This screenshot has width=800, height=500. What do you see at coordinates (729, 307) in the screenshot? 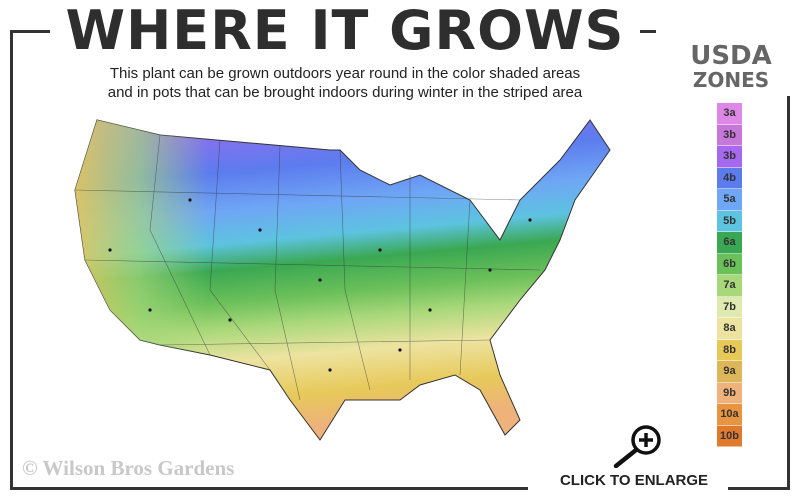
I see `legend-zone-7b: 7b` at bounding box center [729, 307].